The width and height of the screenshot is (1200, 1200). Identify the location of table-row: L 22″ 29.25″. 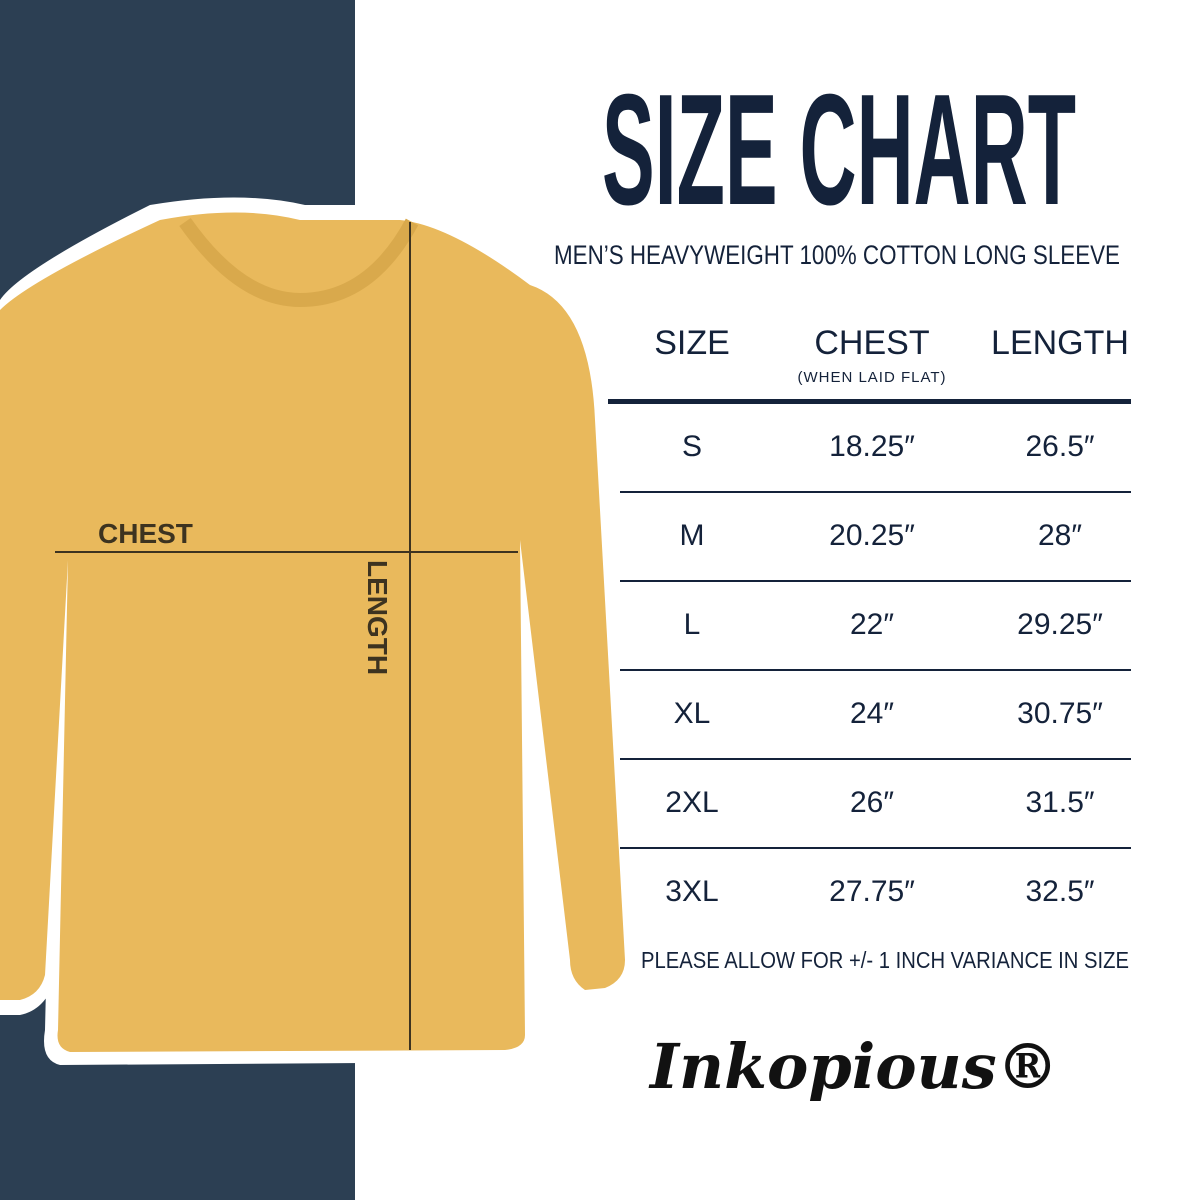
(875, 626).